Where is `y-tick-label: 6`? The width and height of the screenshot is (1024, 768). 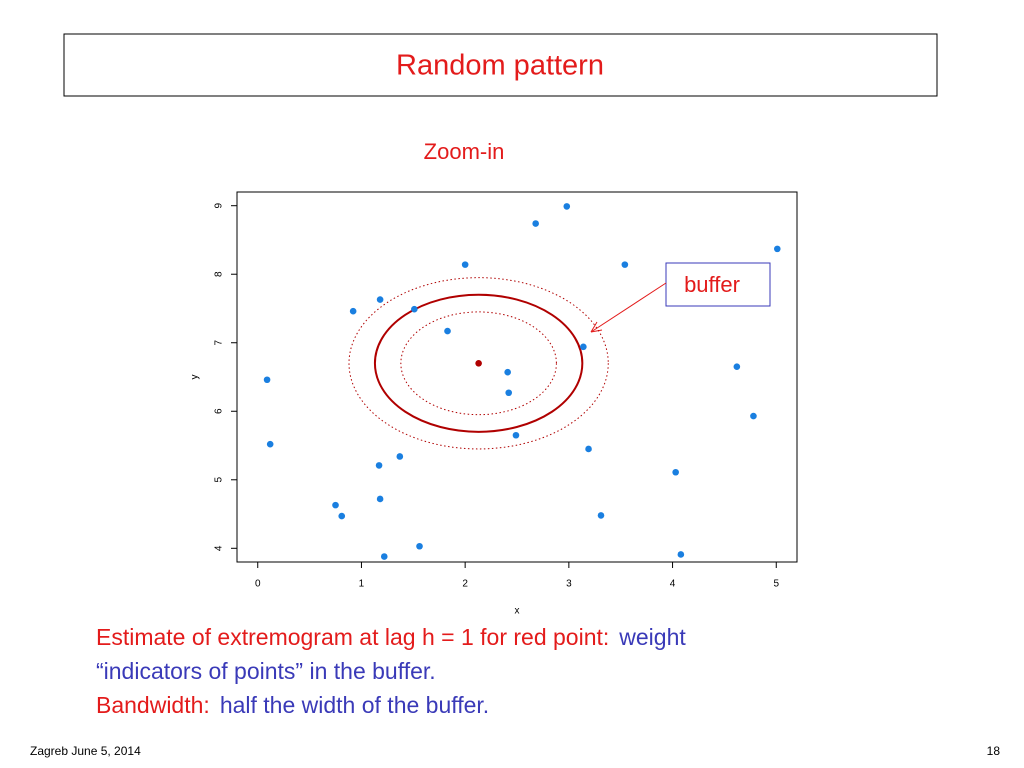 y-tick-label: 6 is located at coordinates (219, 411).